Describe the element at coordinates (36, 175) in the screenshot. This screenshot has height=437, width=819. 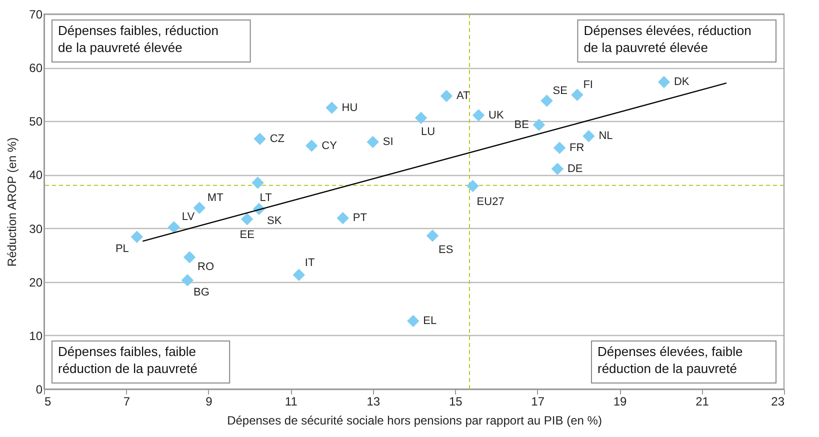
I see `y-tick-label: 40` at that location.